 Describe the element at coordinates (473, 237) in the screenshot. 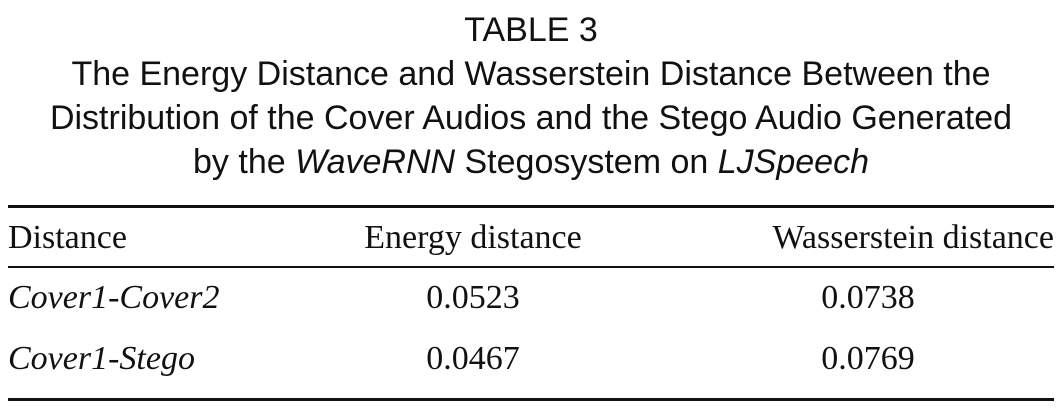

I see `header-energy-distance: Energy distance` at that location.